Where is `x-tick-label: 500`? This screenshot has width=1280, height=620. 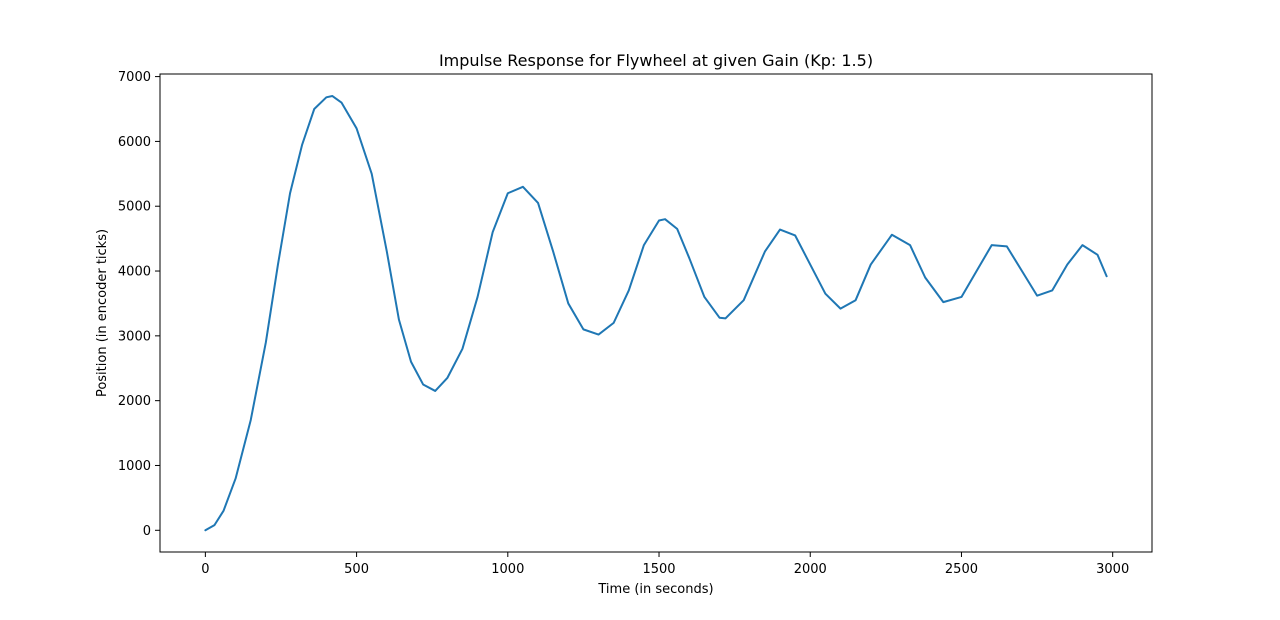 x-tick-label: 500 is located at coordinates (356, 569).